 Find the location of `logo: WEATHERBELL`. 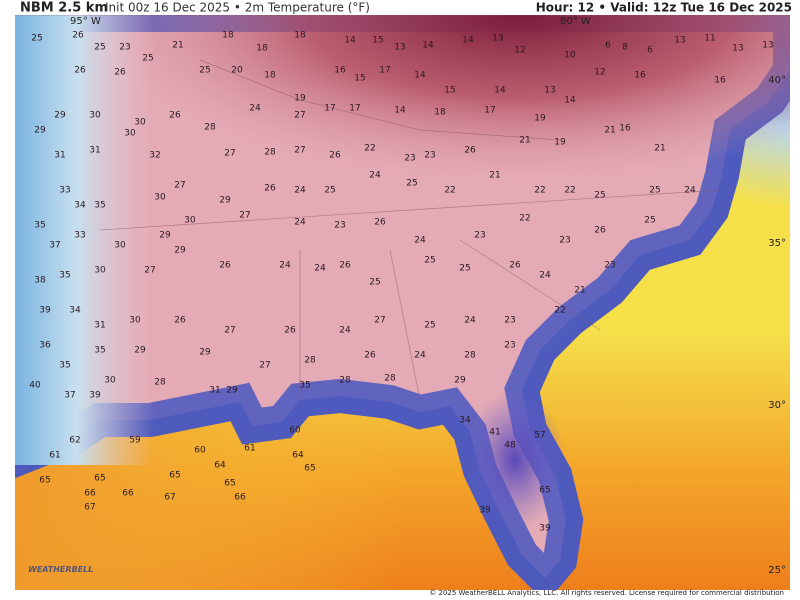

logo: WEATHERBELL is located at coordinates (60, 569).